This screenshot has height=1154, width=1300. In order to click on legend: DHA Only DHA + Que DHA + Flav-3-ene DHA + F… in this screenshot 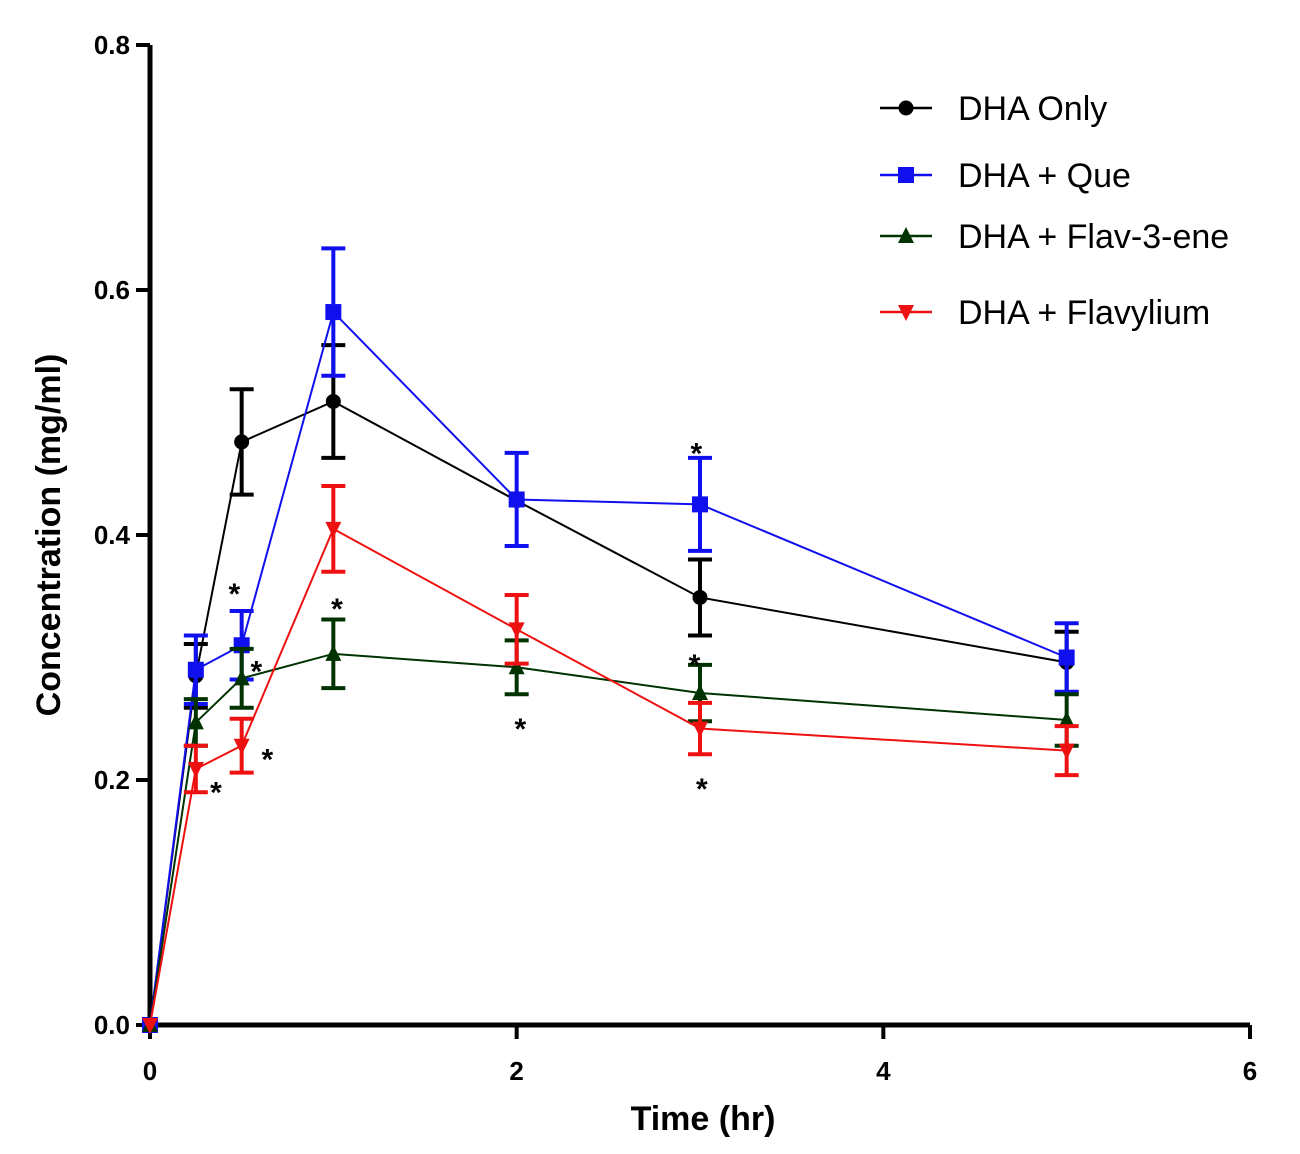, I will do `click(1054, 211)`.